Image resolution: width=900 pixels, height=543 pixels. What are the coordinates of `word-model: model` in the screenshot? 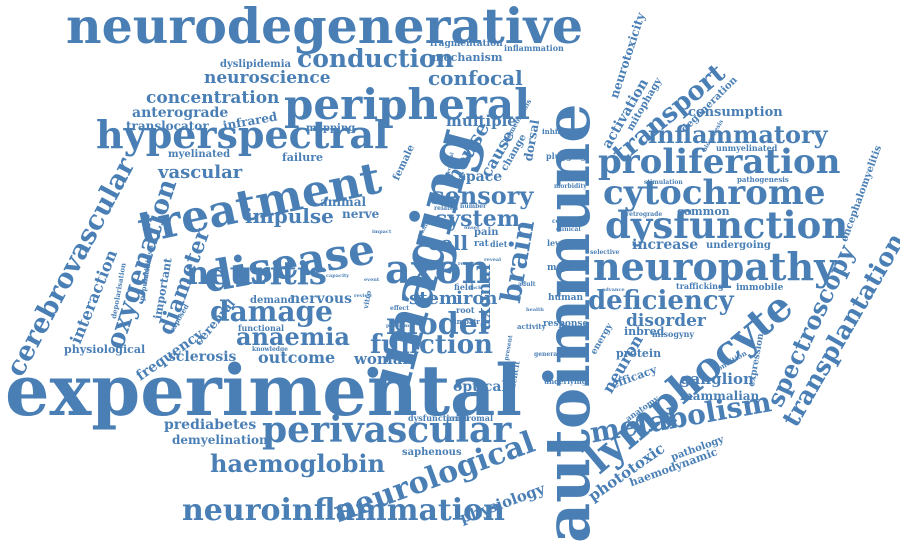 It's located at (438, 324).